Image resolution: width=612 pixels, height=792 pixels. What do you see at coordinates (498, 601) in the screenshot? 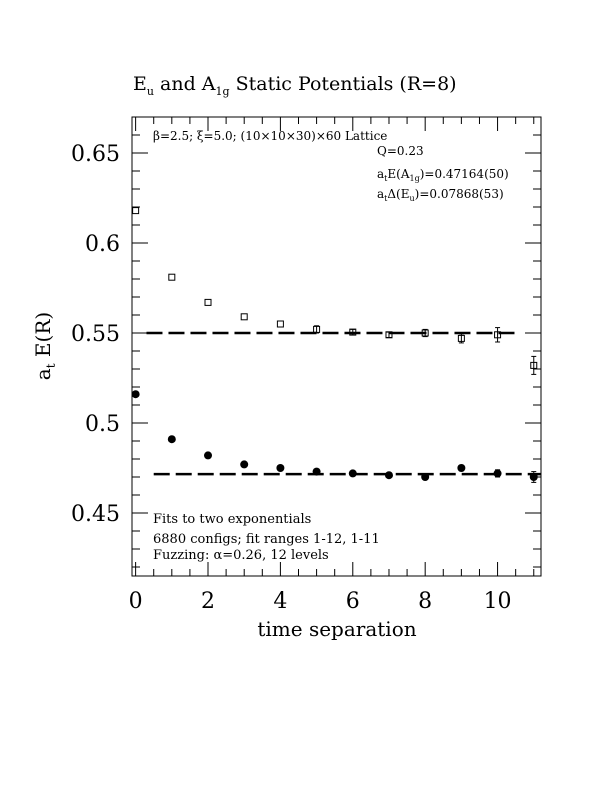
I see `x-tick-label: 10` at bounding box center [498, 601].